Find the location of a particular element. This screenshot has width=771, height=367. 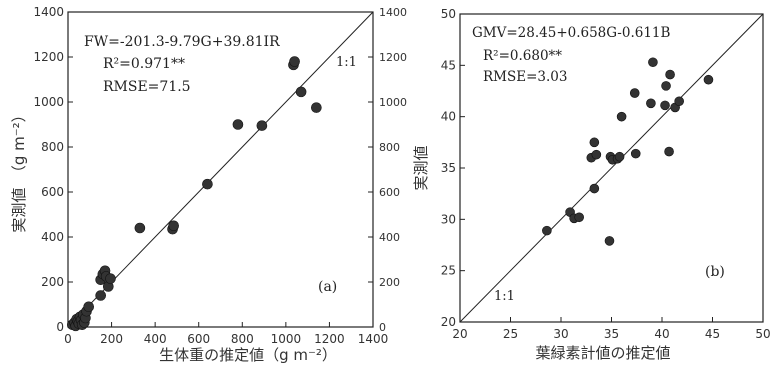

panel-b-x-tick-label: 50 is located at coordinates (762, 334).